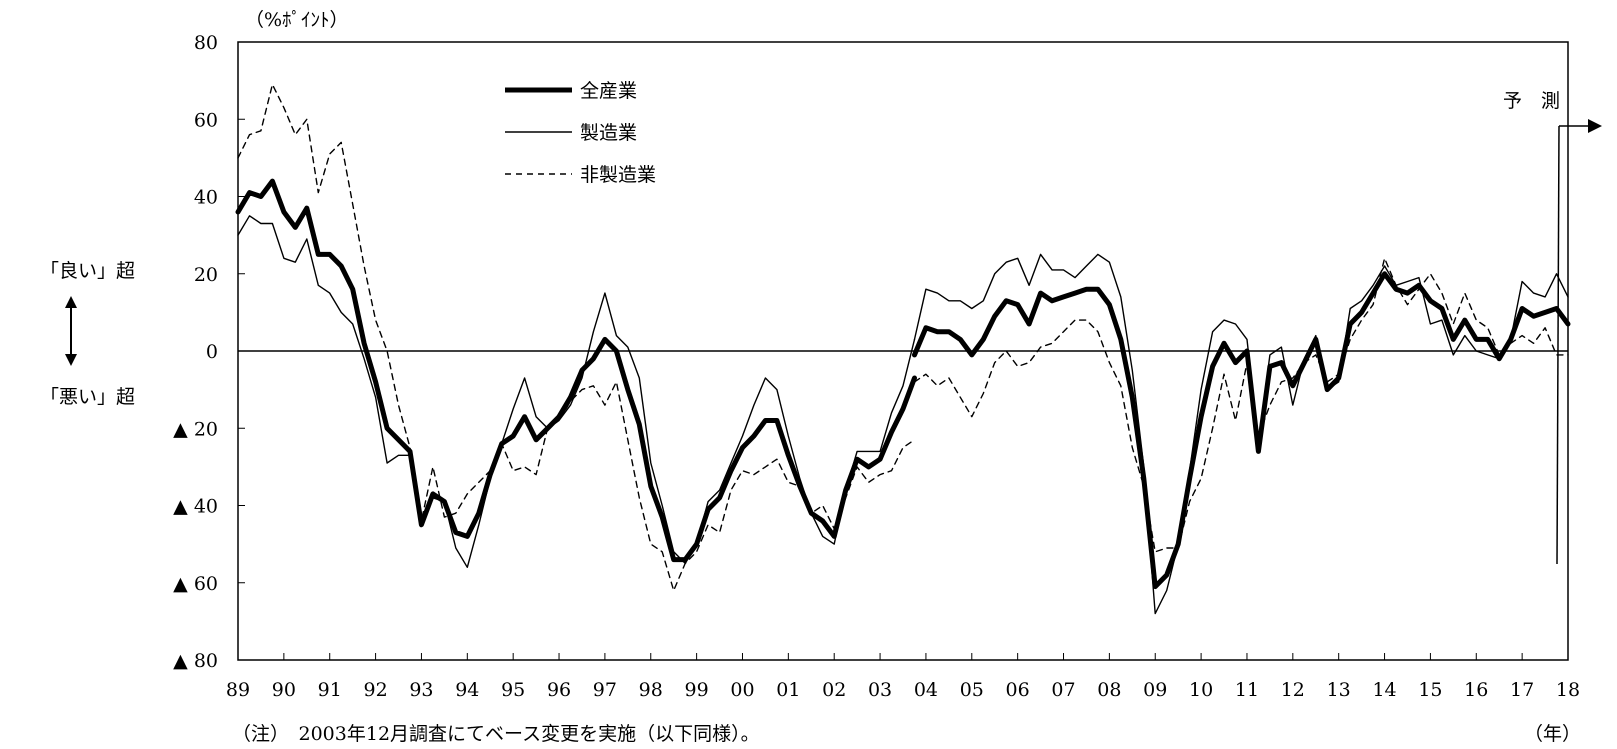 The width and height of the screenshot is (1617, 749). Describe the element at coordinates (1531, 101) in the screenshot. I see `forecast-label: 予 測` at that location.